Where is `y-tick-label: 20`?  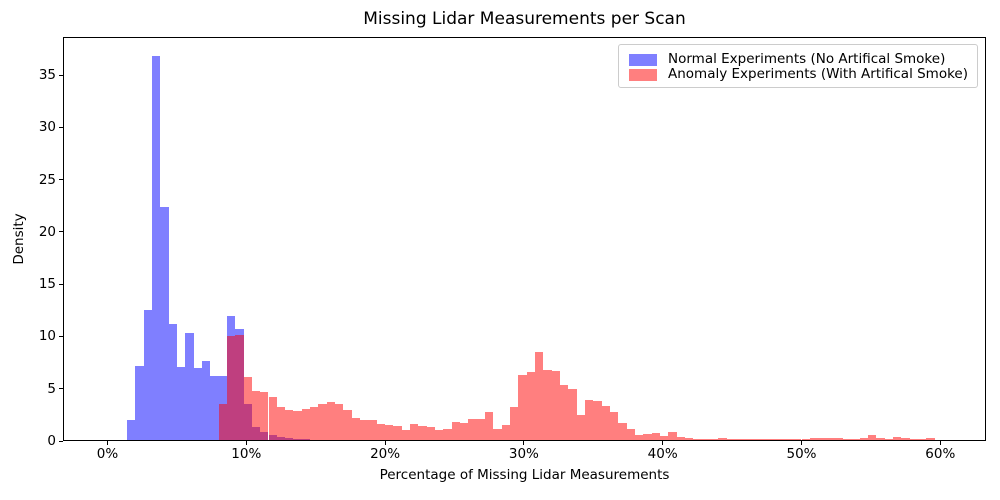 y-tick-label: 20 is located at coordinates (47, 231).